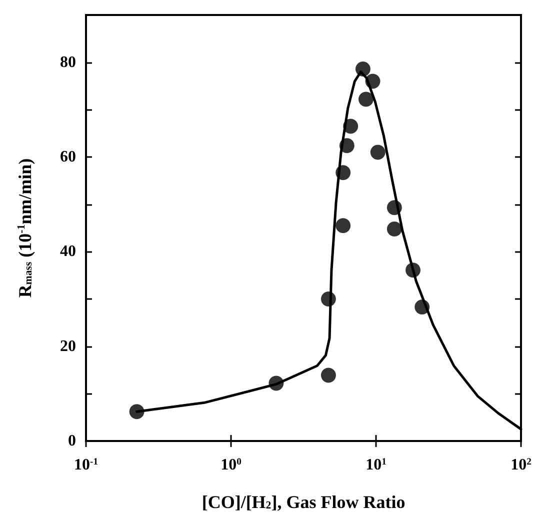 The image size is (535, 516). Describe the element at coordinates (68, 62) in the screenshot. I see `y-tick-label: 80` at that location.